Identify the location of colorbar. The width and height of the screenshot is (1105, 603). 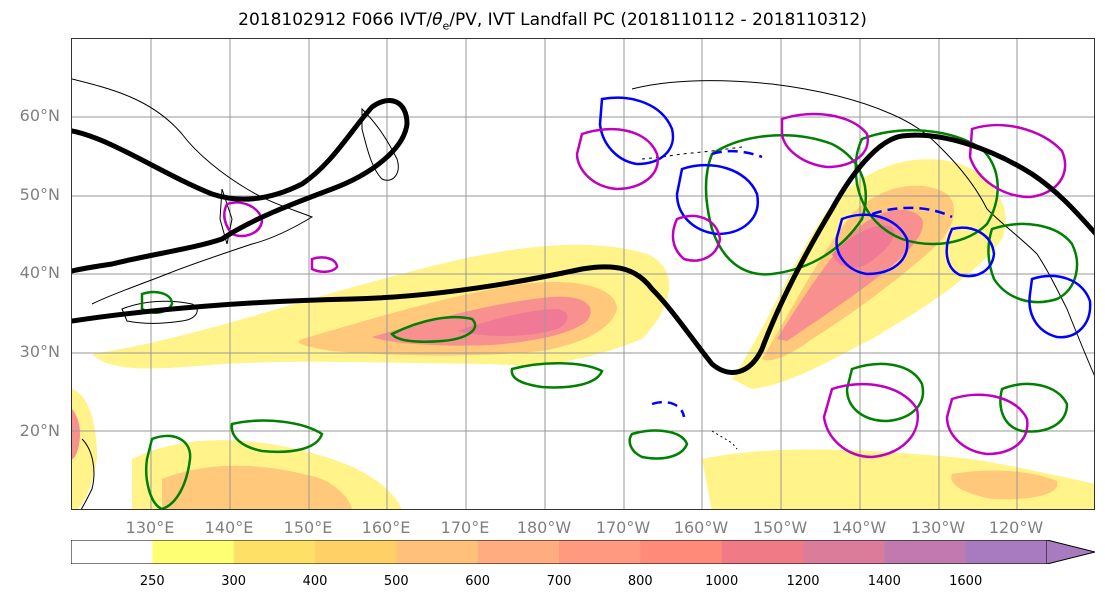
(583, 552).